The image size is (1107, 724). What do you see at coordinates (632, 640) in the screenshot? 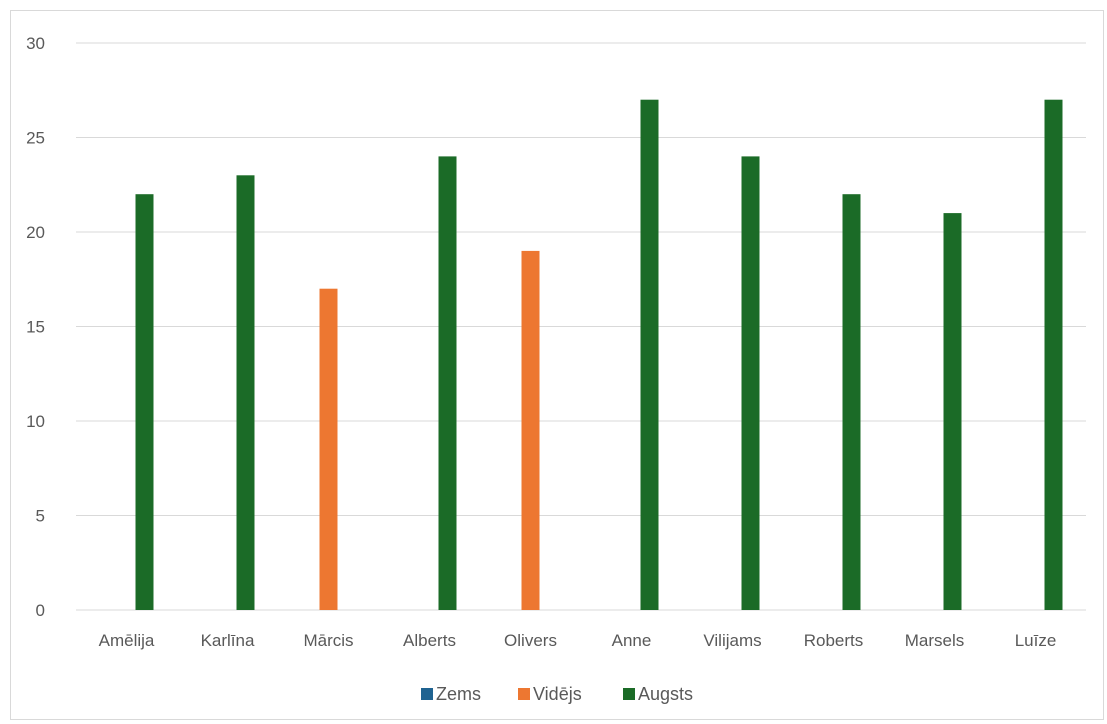
I see `x-tick-label: Anne` at bounding box center [632, 640].